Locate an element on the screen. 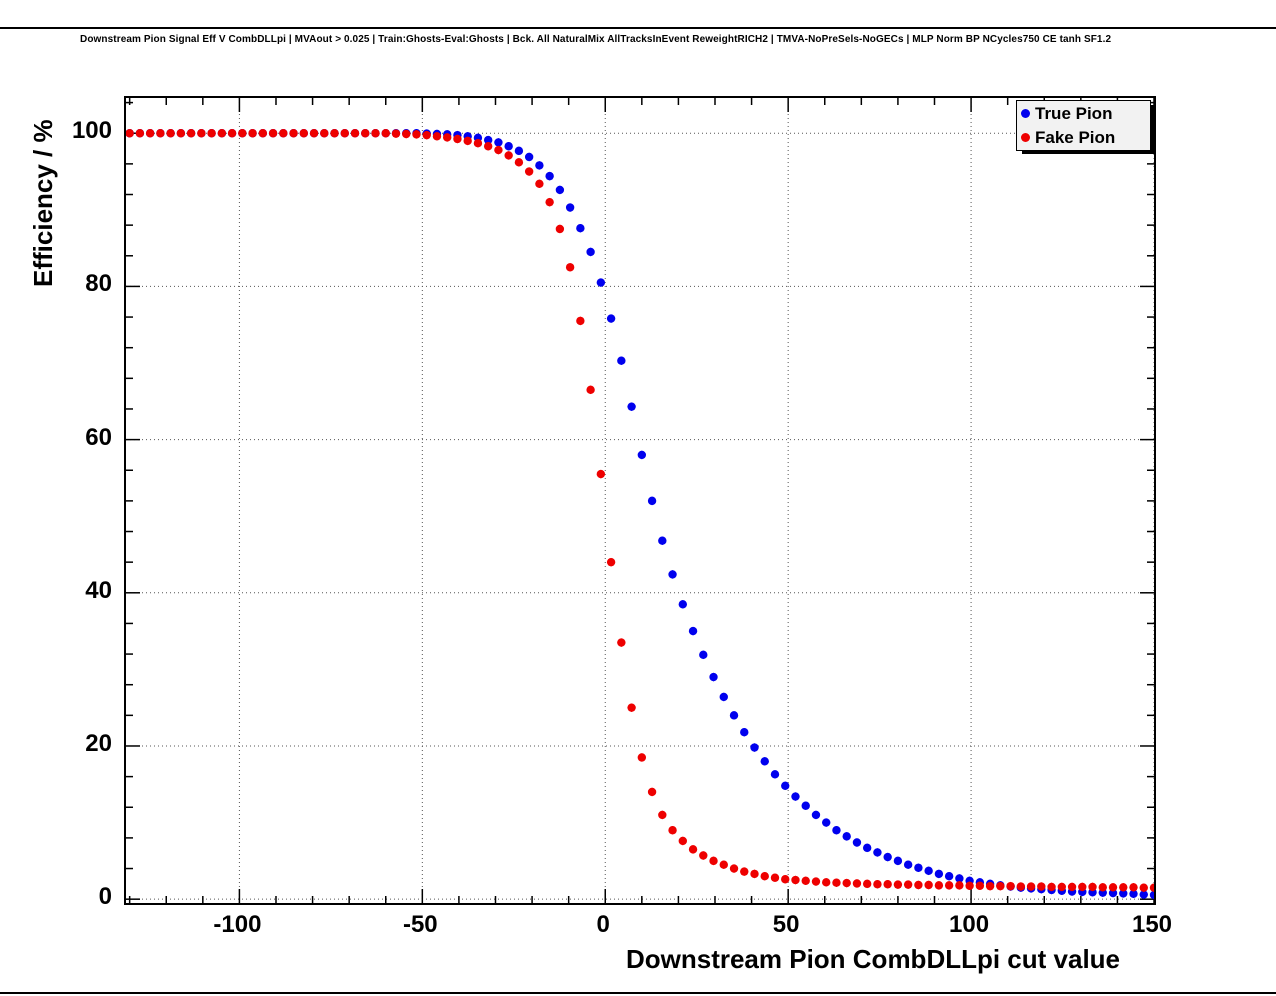 The width and height of the screenshot is (1276, 996). legend: True Pion Fake Pion is located at coordinates (1083, 125).